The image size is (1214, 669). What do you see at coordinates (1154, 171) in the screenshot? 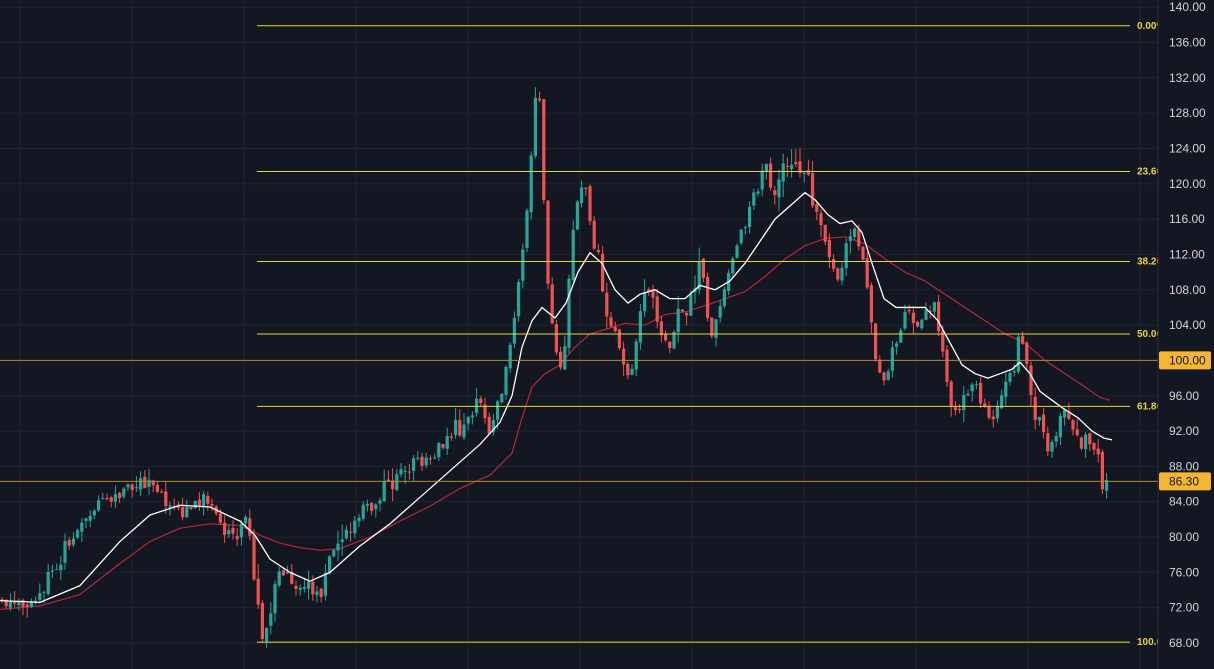
I see `fib-level-label: 23.60%` at bounding box center [1154, 171].